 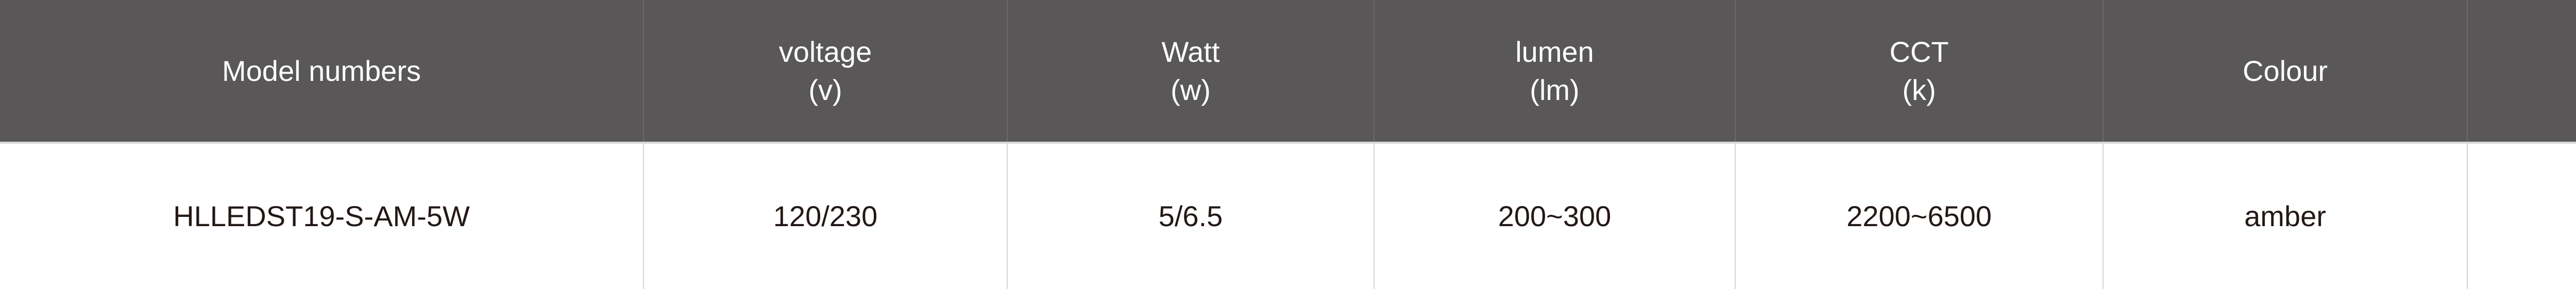 What do you see at coordinates (1191, 216) in the screenshot?
I see `cell-watt: 5/6.5` at bounding box center [1191, 216].